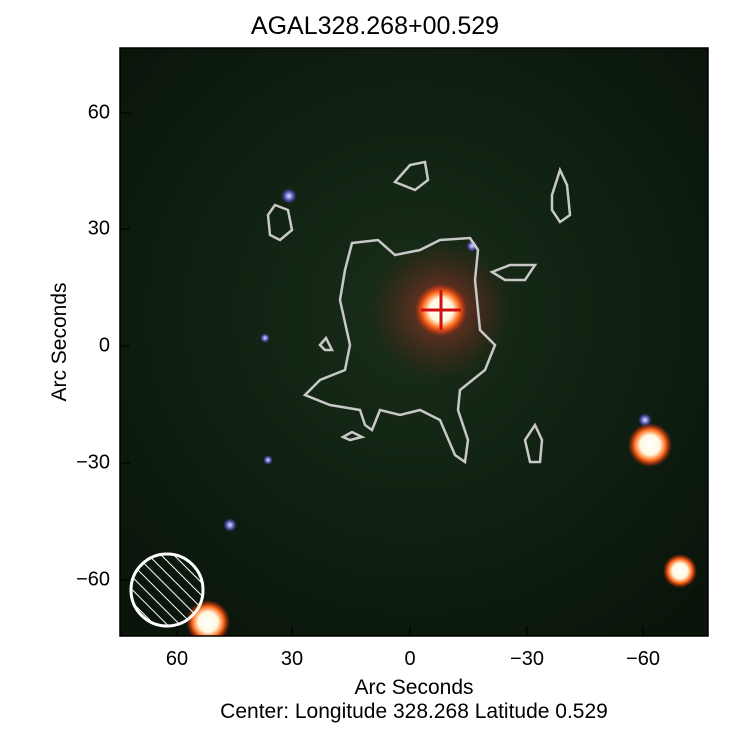 The height and width of the screenshot is (750, 750). I want to click on y-tick-label: −60, so click(93, 579).